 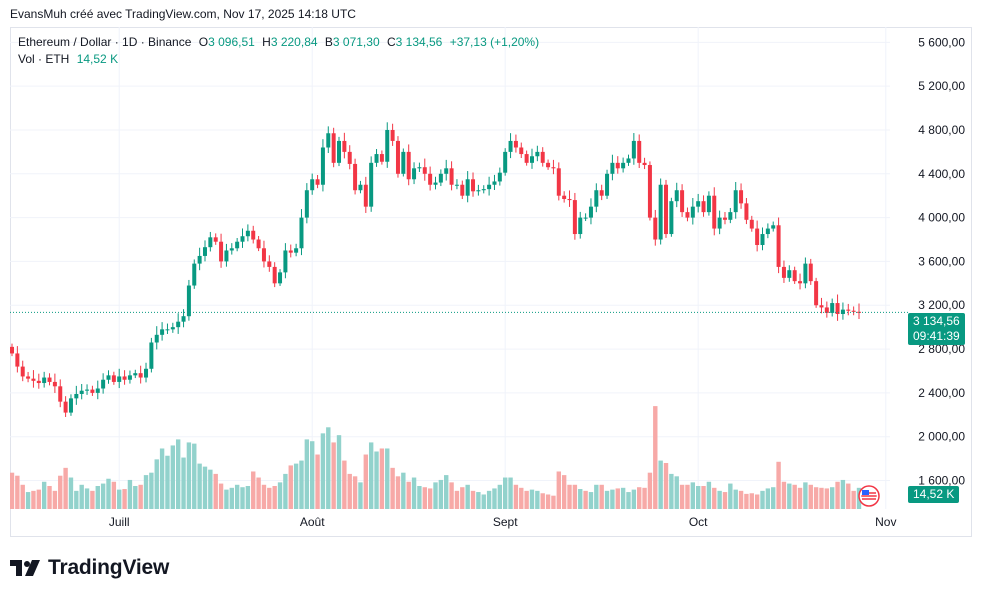 I want to click on close-value: 3 134,56, so click(x=419, y=42).